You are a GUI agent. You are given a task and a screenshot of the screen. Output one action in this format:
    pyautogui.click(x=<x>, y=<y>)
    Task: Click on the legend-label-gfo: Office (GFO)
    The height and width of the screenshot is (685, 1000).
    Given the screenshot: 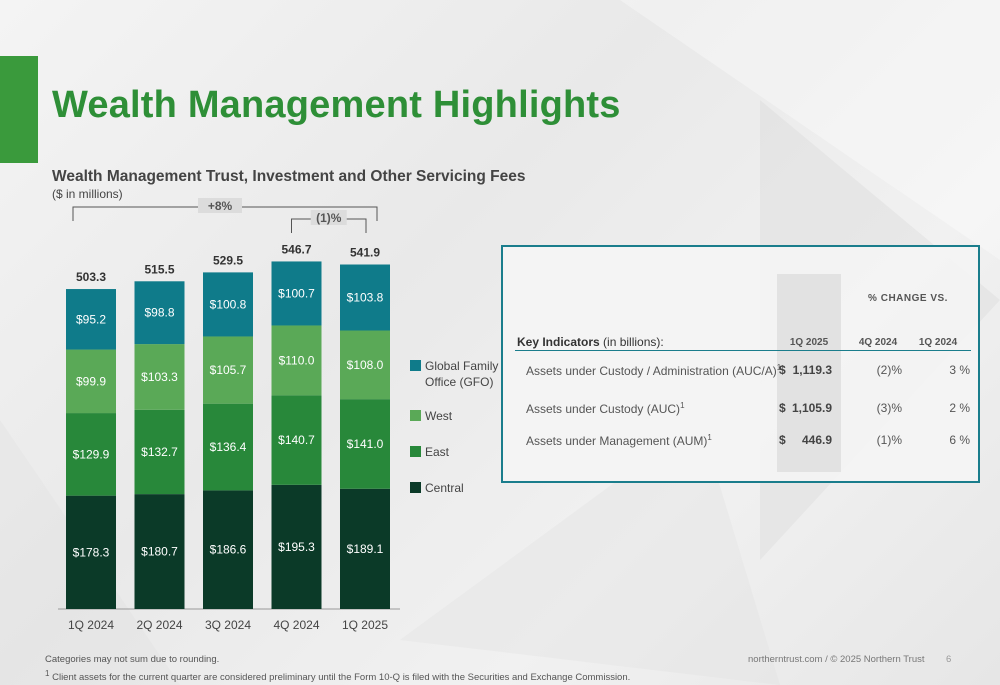 What is the action you would take?
    pyautogui.click(x=459, y=382)
    